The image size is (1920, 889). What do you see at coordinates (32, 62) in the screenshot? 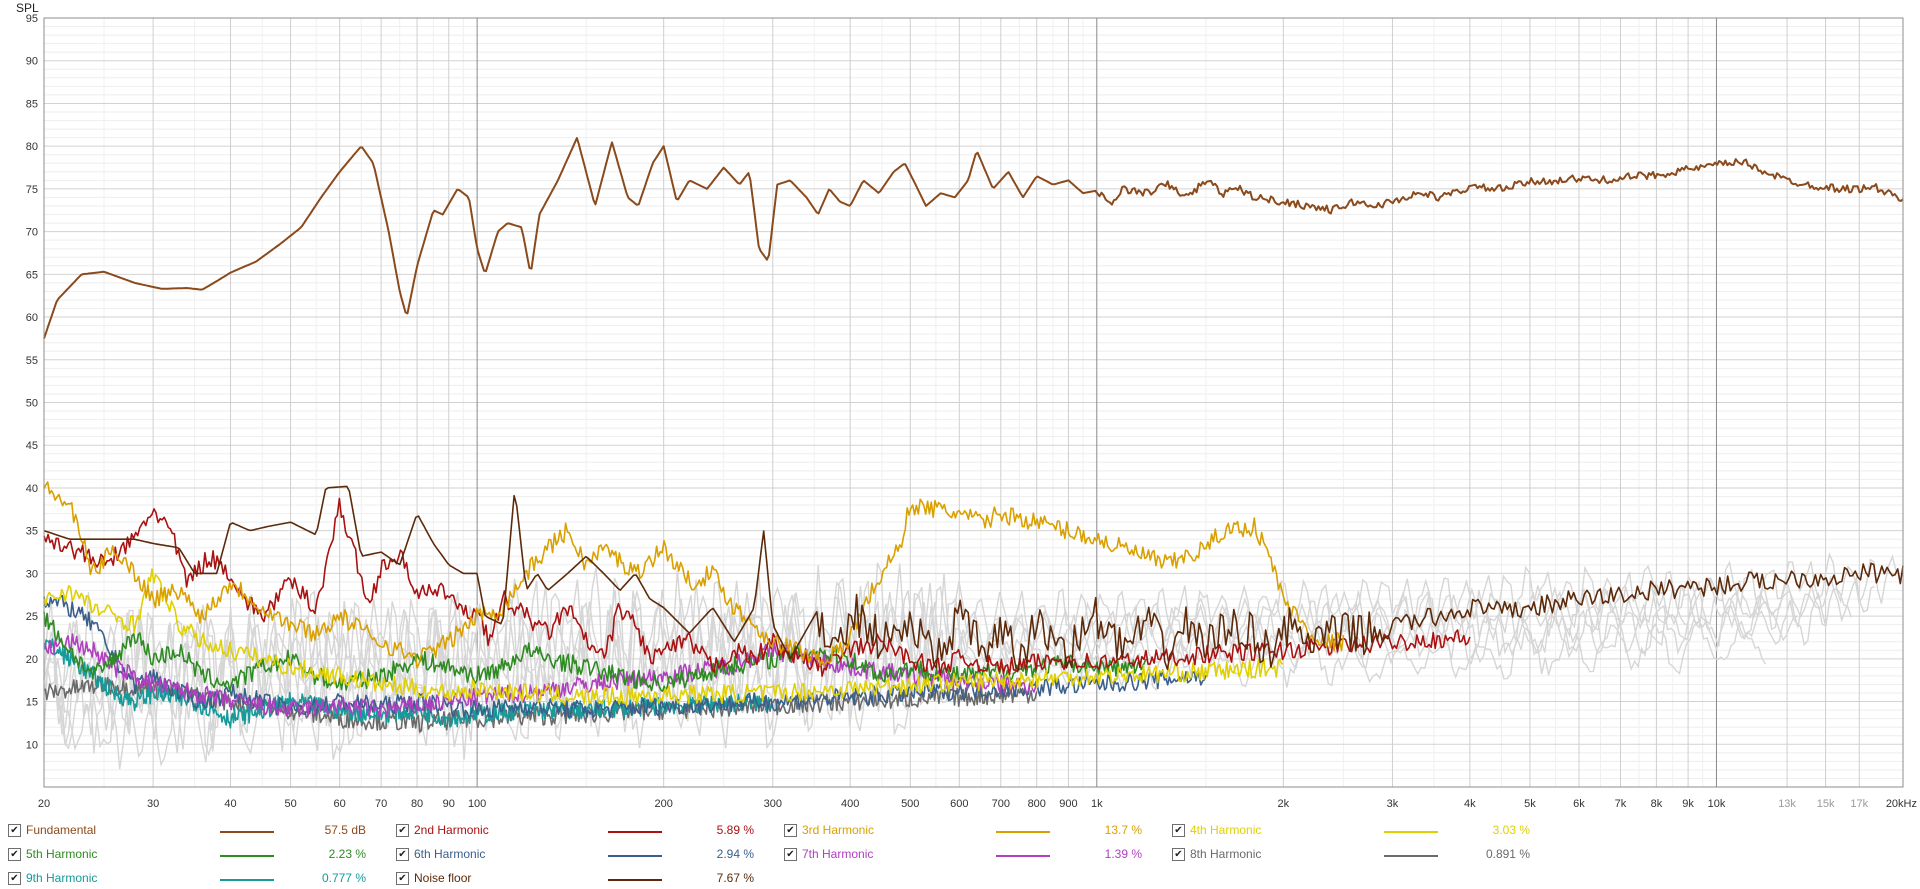
I see `y-tick-label: 90` at bounding box center [32, 62].